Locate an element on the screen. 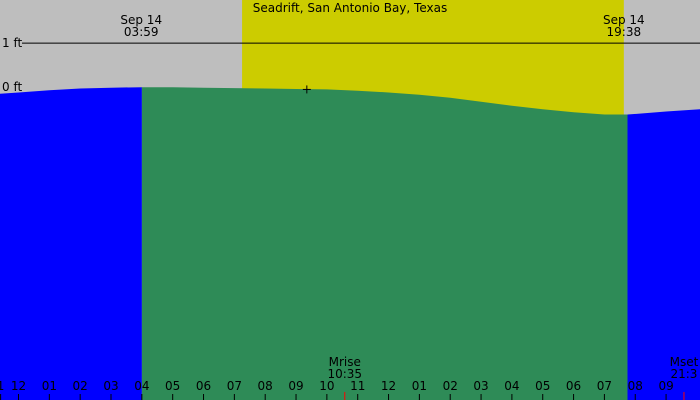 This screenshot has width=700, height=400. sun-event-time: 03:59 is located at coordinates (141, 32).